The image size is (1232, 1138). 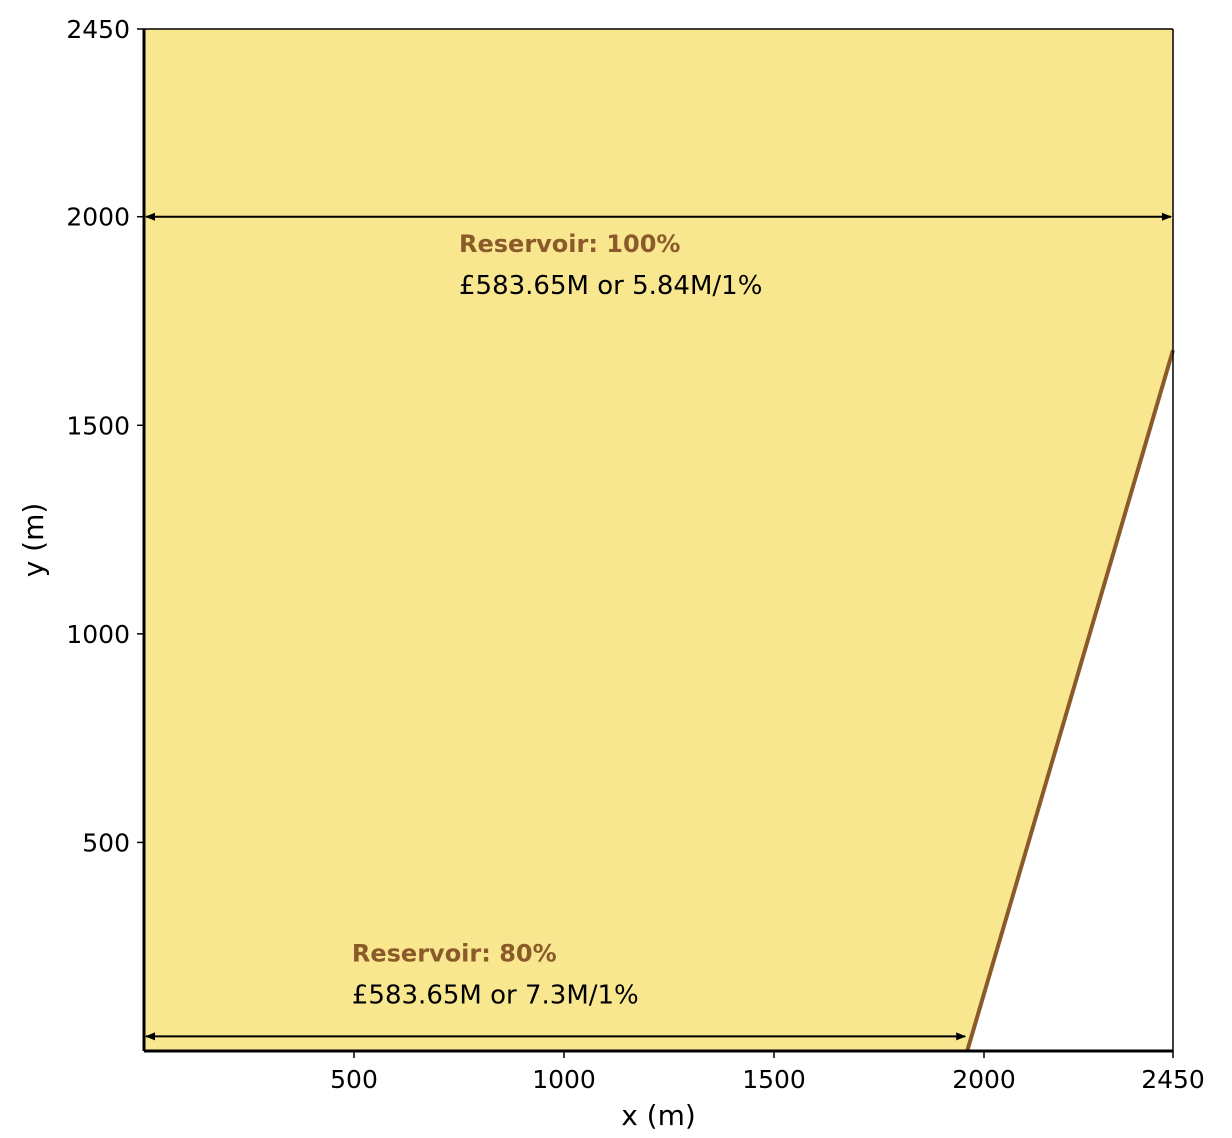 I want to click on boundary-line, so click(x=1070, y=700).